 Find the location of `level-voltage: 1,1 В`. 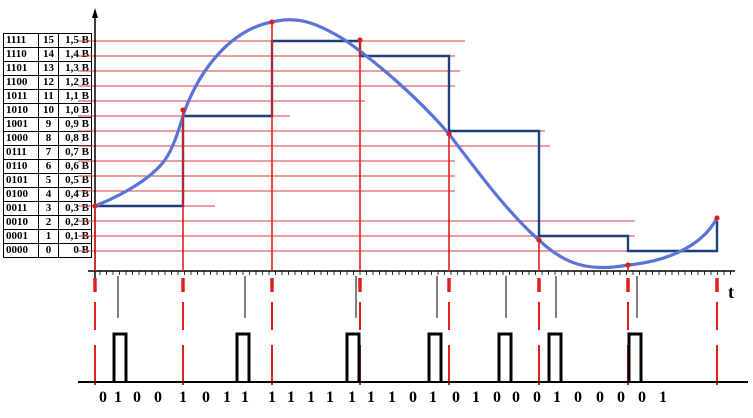

level-voltage: 1,1 В is located at coordinates (75, 96).